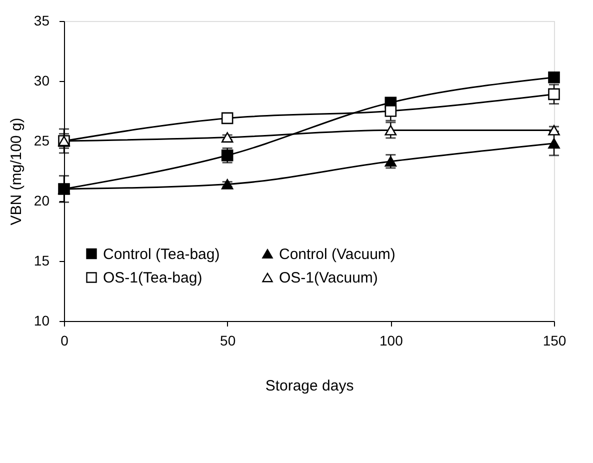 The image size is (593, 463). Describe the element at coordinates (42, 200) in the screenshot. I see `y-tick-label: 20` at that location.